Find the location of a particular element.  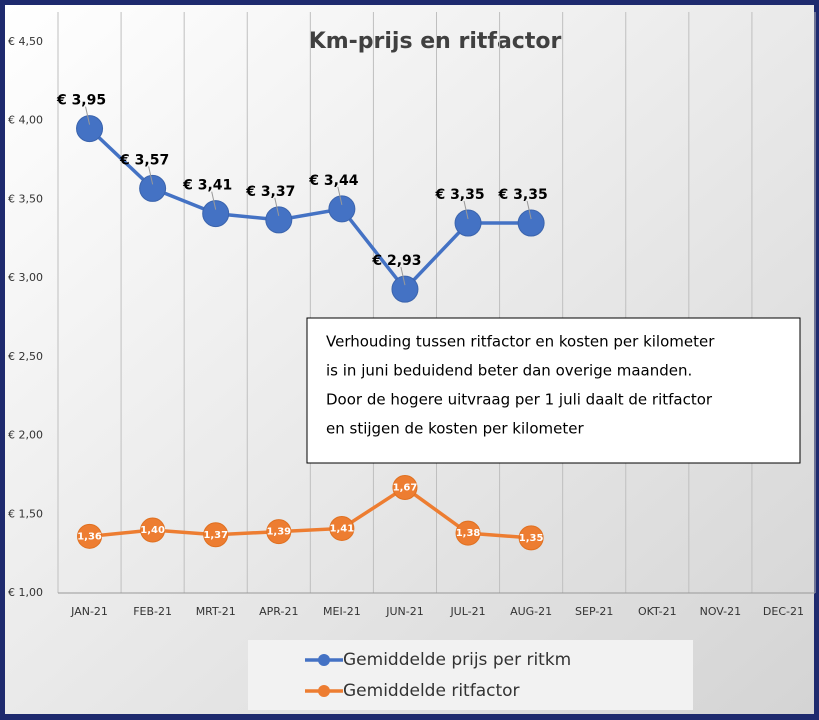

x-tick-label: OKT-21 is located at coordinates (657, 611).